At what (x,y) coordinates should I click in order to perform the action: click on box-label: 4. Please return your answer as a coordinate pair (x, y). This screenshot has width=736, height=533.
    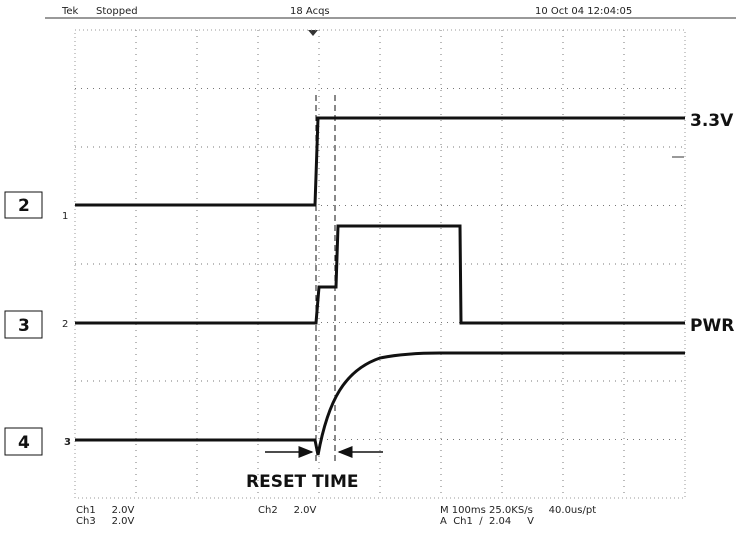
    Looking at the image, I should click on (24, 443).